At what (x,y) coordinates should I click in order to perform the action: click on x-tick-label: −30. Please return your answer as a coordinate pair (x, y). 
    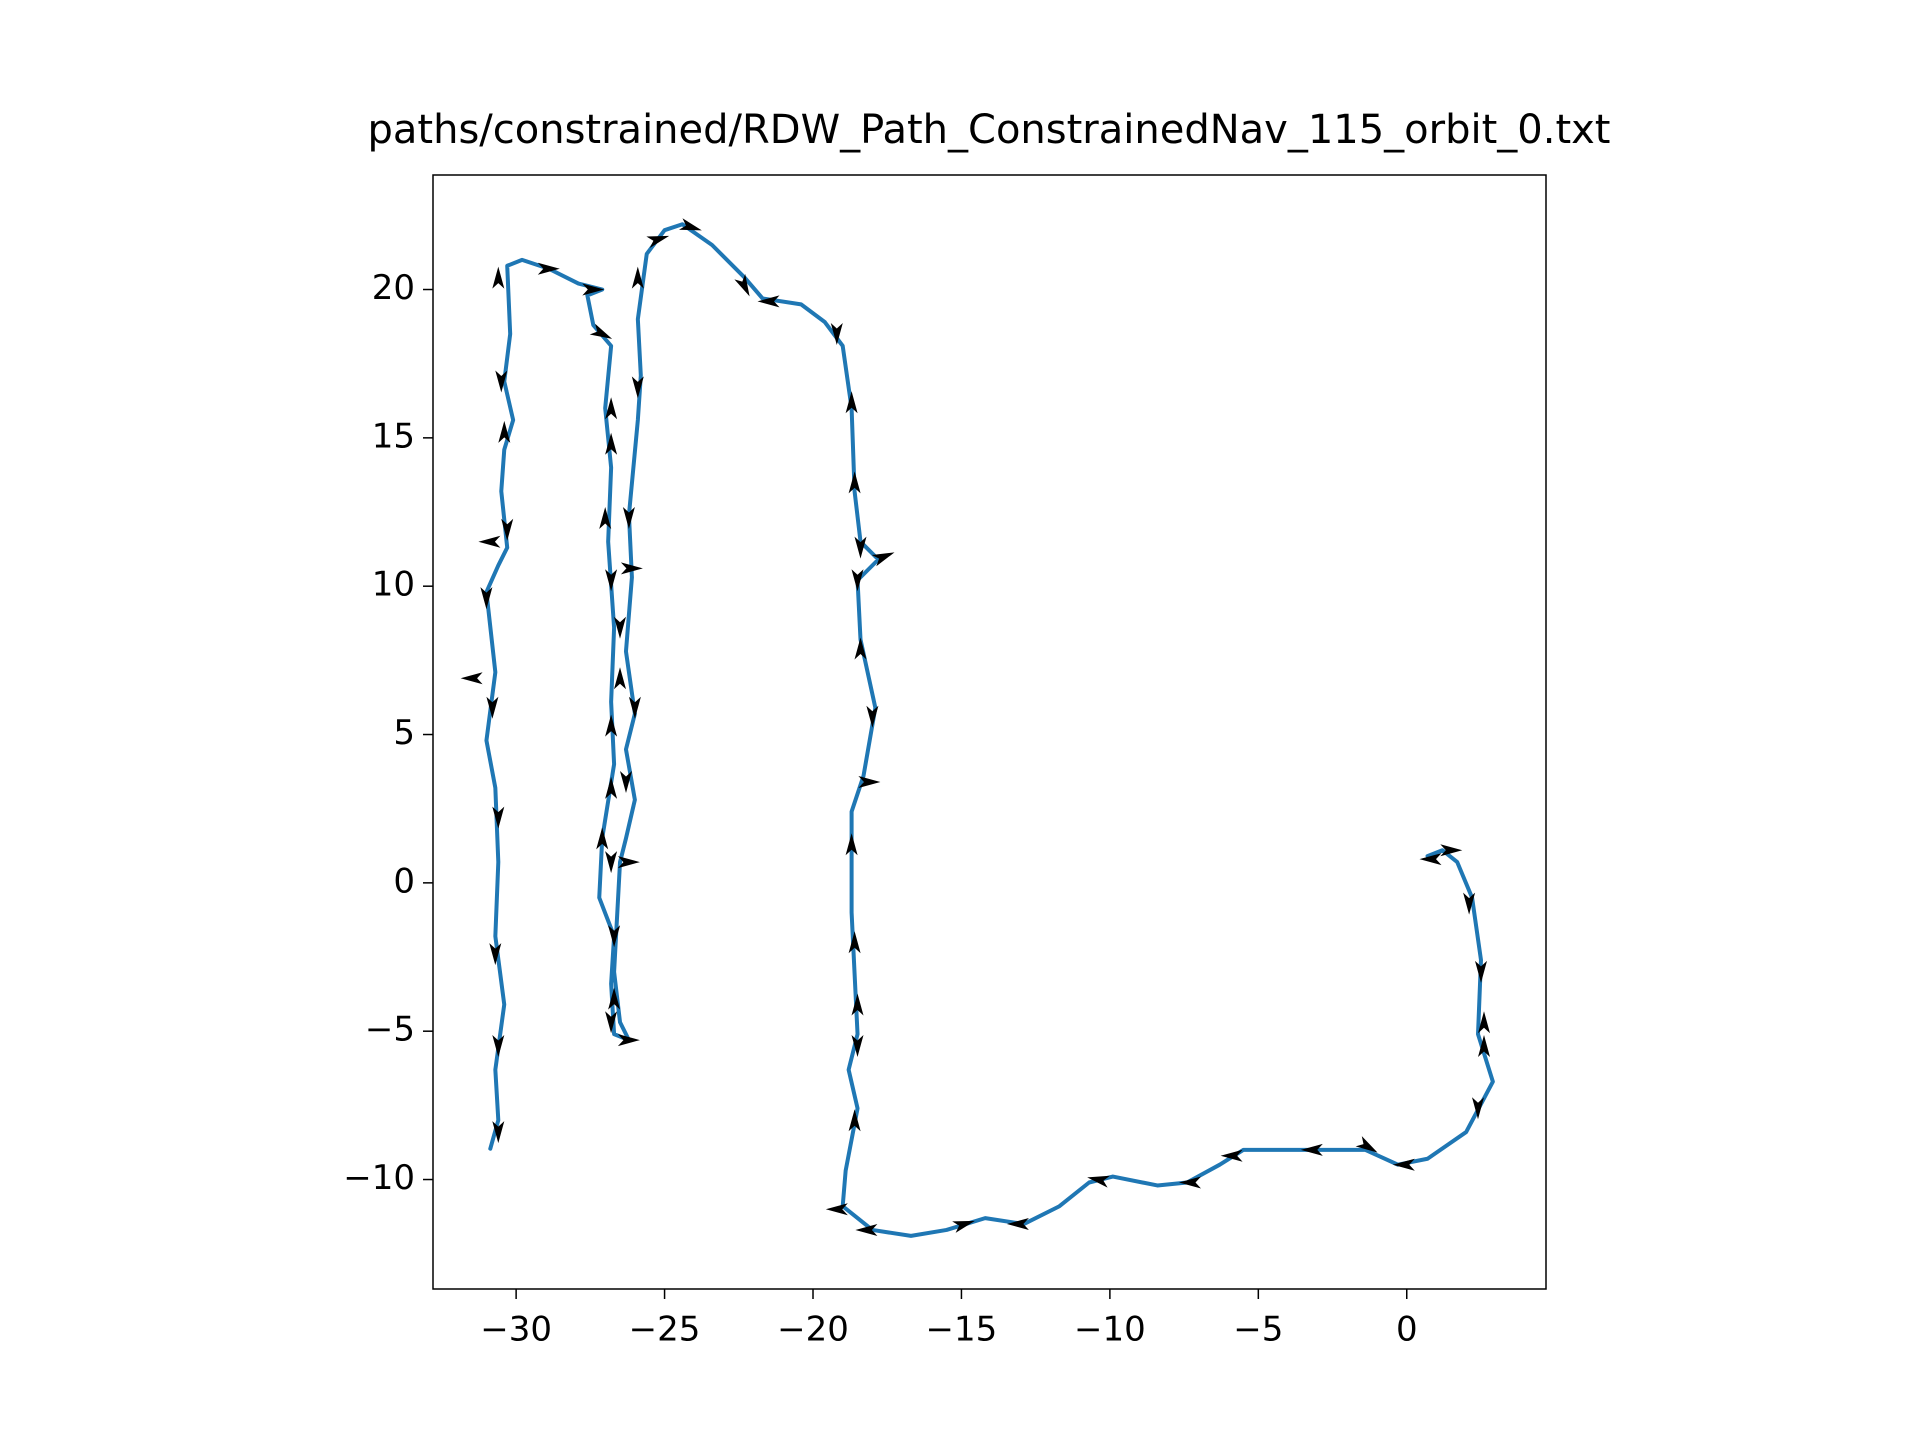
    Looking at the image, I should click on (516, 1330).